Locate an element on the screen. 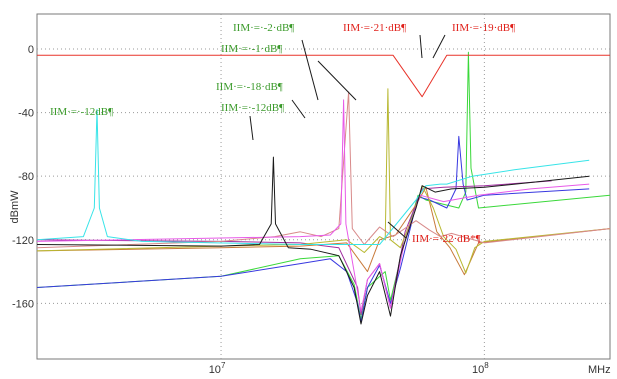 This screenshot has height=379, width=617. annotation-label: IIM·=·19·dB¶ is located at coordinates (483, 28).